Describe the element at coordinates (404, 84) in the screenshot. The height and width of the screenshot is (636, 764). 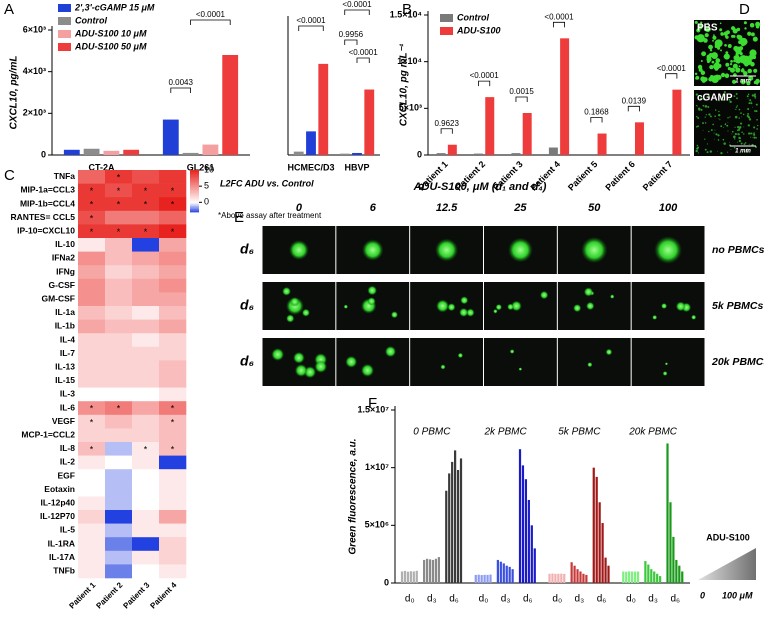
I see `y-axis-label: CXCL10, pg mL⁻¹` at that location.